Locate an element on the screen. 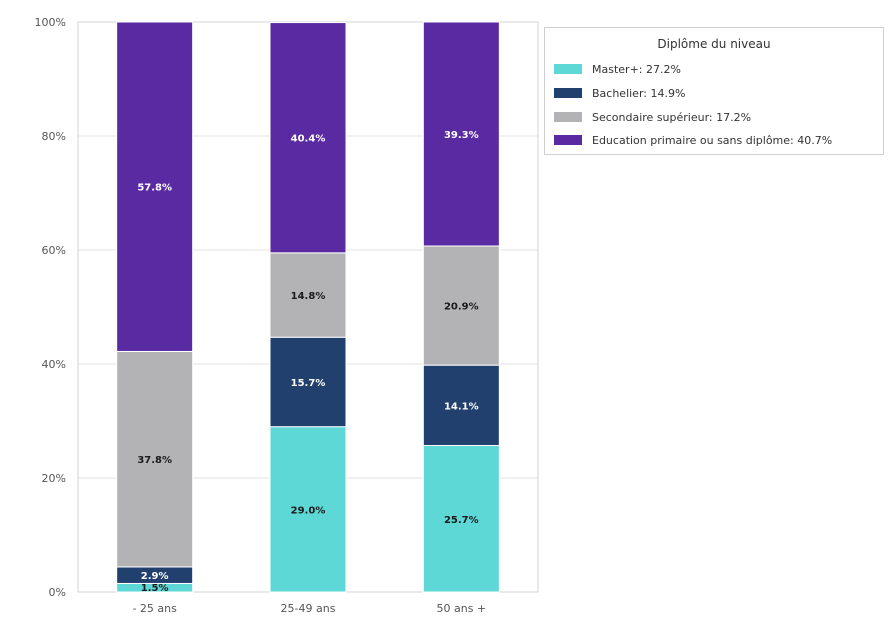  y-tick-label: 20% is located at coordinates (54, 478).